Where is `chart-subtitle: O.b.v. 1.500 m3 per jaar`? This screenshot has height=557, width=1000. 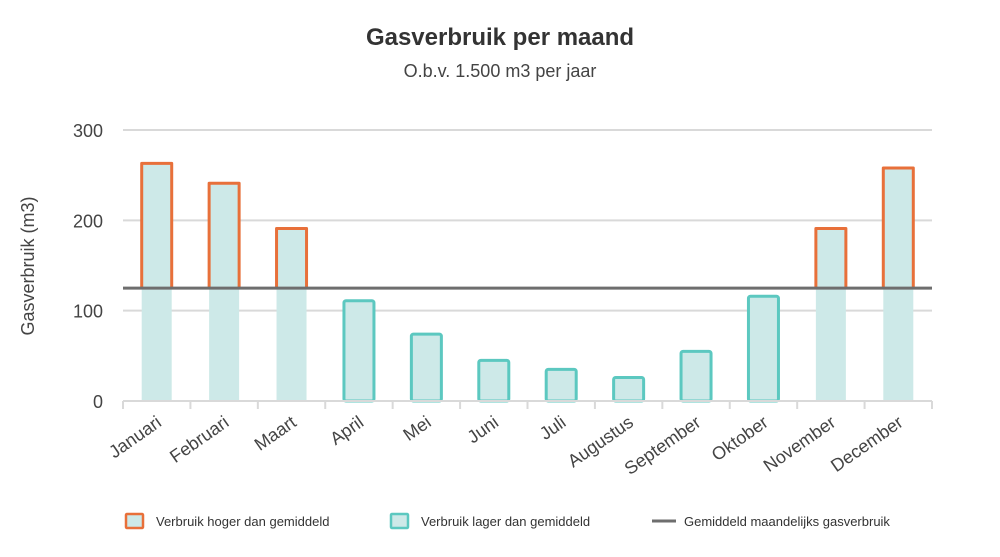
chart-subtitle: O.b.v. 1.500 m3 per jaar is located at coordinates (500, 71).